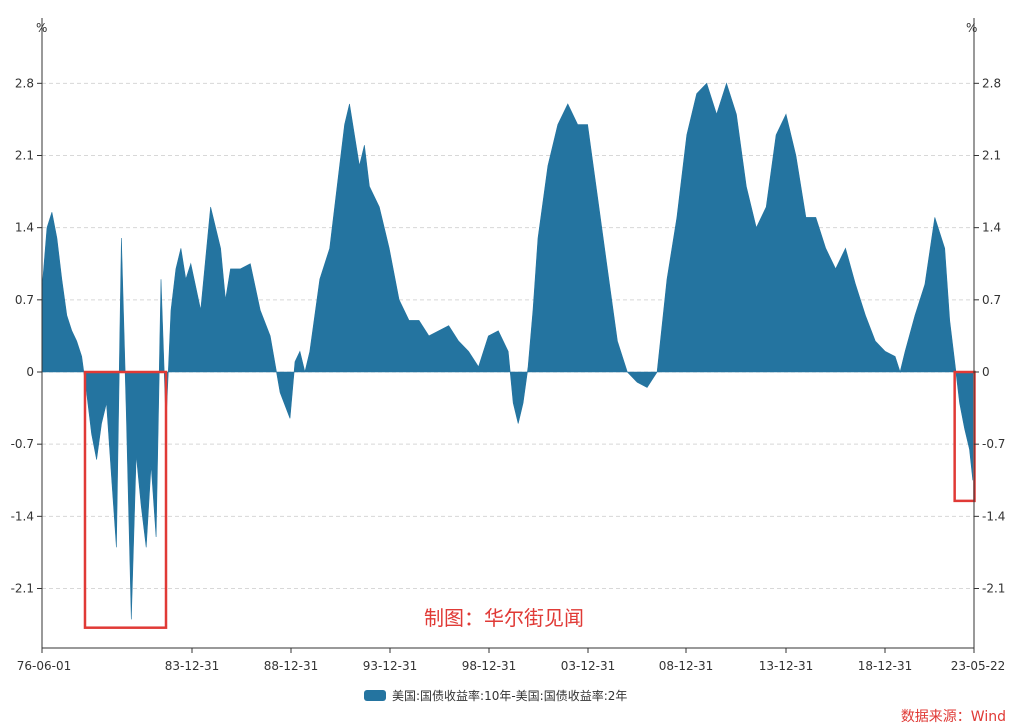  I want to click on y-tick-label-left: 0, so click(30, 372).